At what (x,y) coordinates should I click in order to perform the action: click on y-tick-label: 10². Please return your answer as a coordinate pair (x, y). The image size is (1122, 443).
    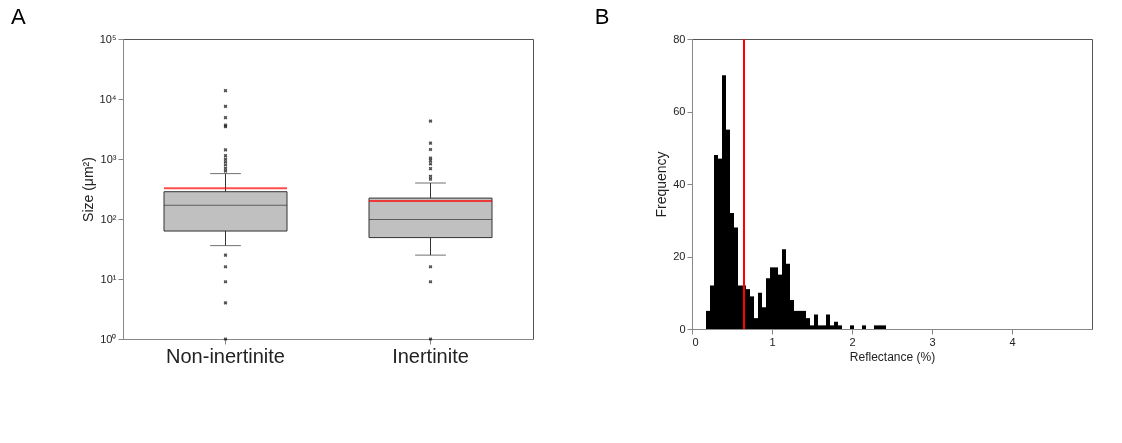
    Looking at the image, I should click on (108, 218).